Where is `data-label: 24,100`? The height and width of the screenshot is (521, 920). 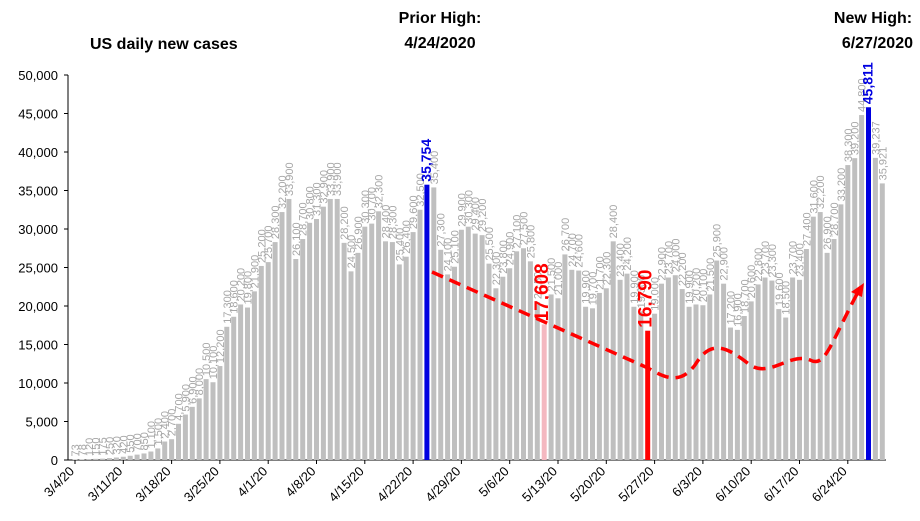 data-label: 24,100 is located at coordinates (449, 255).